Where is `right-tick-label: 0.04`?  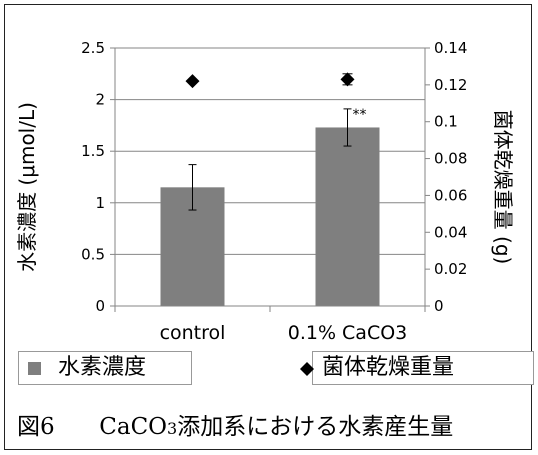 right-tick-label: 0.04 is located at coordinates (450, 232).